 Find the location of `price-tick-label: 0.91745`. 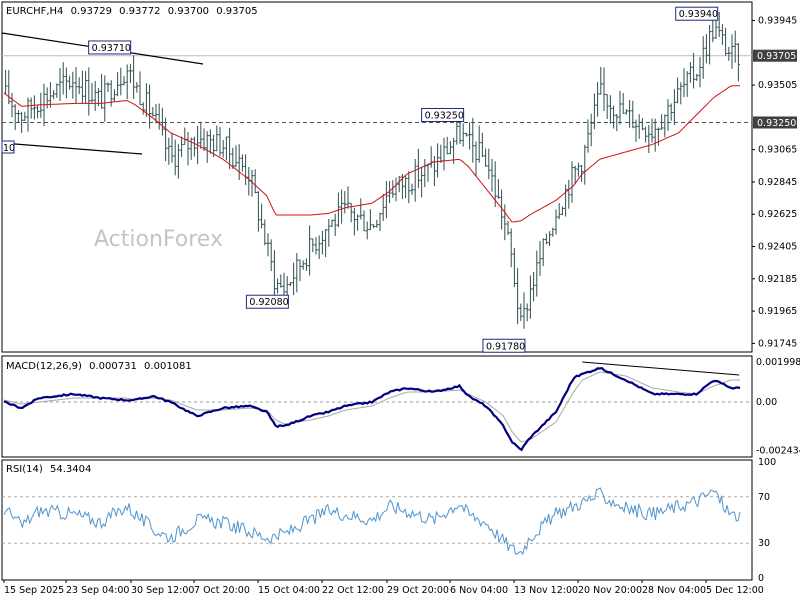

price-tick-label: 0.91745 is located at coordinates (777, 343).